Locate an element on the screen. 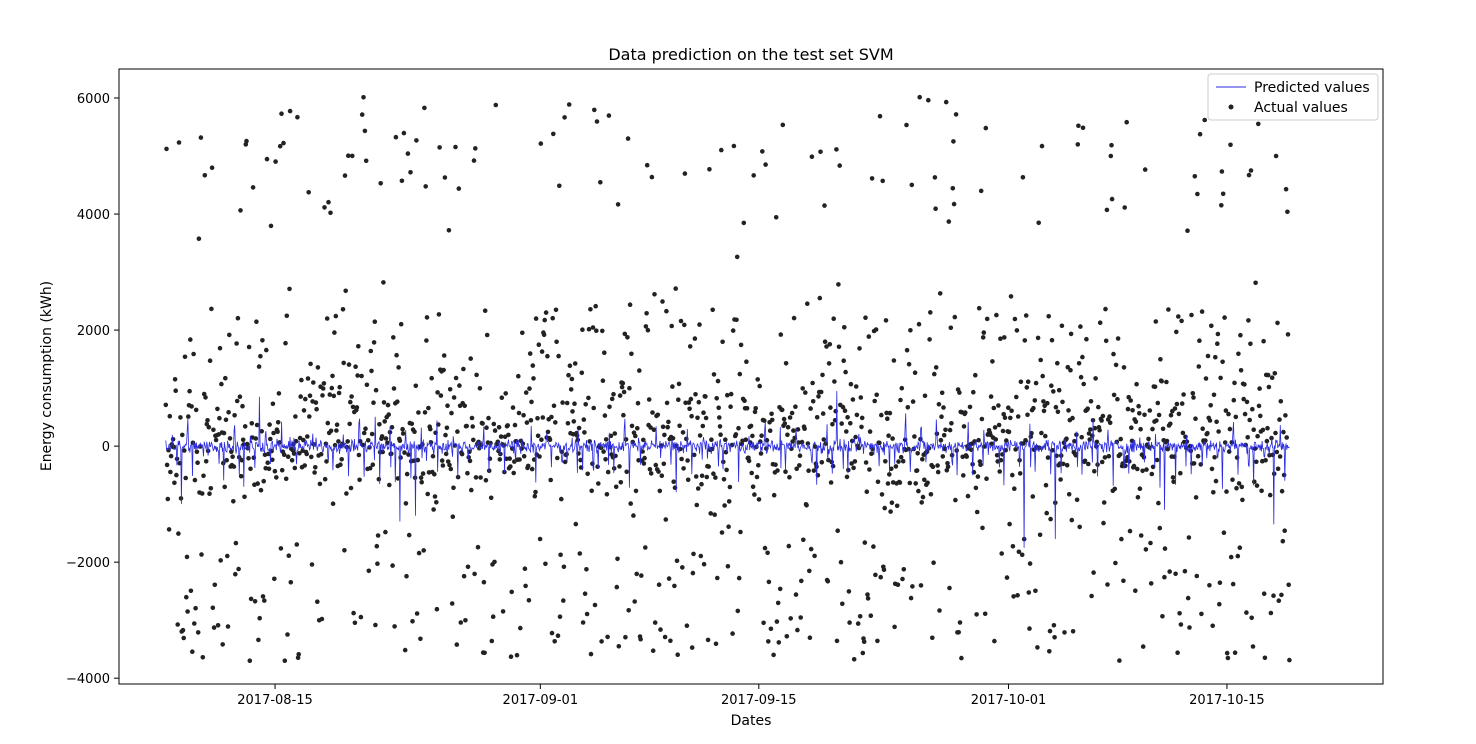 This screenshot has height=744, width=1476. legend-label-actual: Actual values is located at coordinates (1301, 108).